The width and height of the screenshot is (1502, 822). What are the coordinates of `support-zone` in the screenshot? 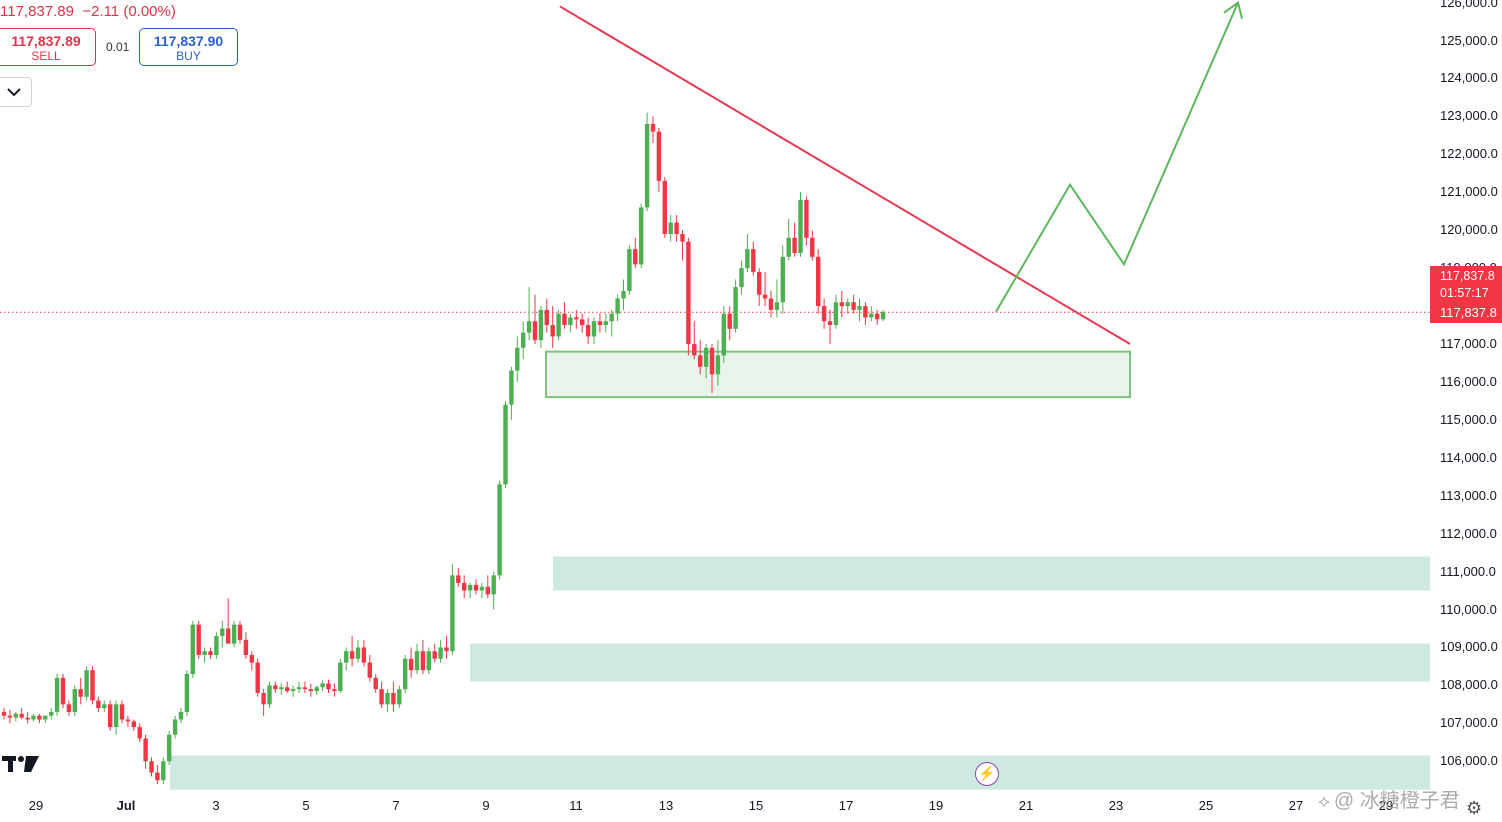 It's located at (838, 374).